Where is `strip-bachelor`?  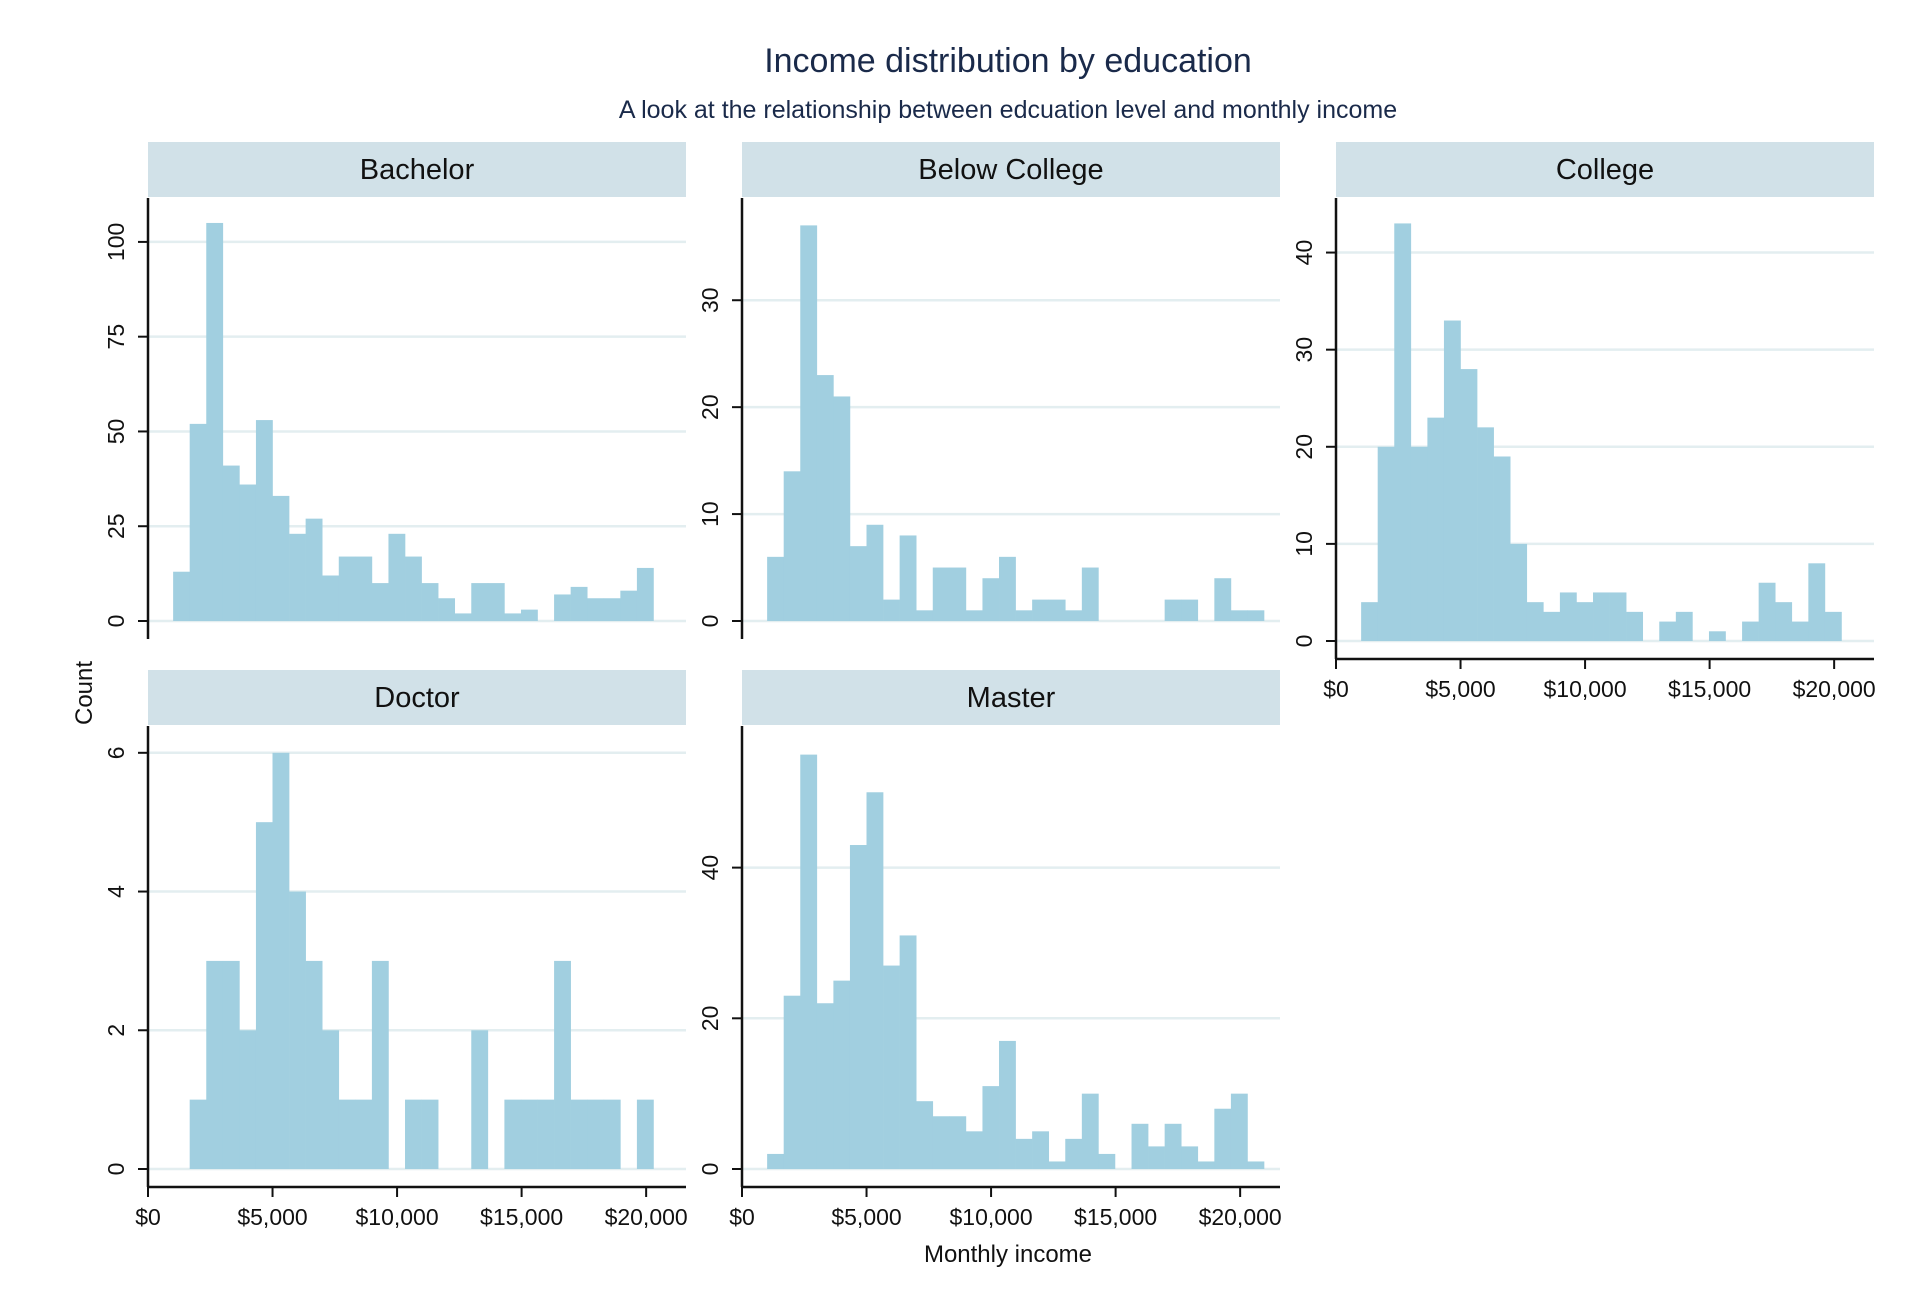 strip-bachelor is located at coordinates (417, 169).